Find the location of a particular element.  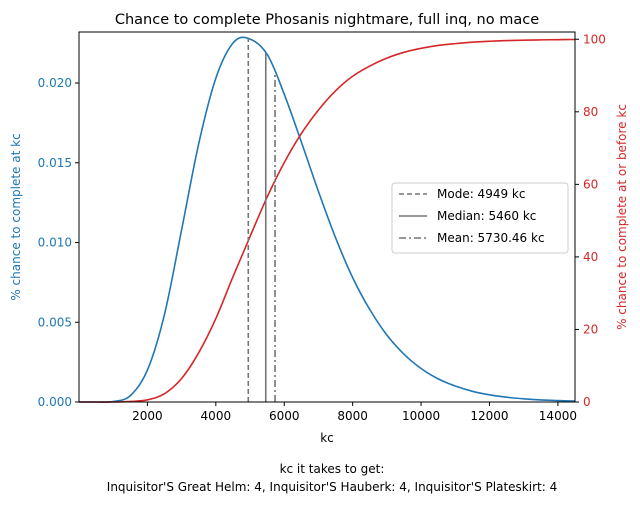

y-left-tick-label: 0.010 is located at coordinates (55, 243).